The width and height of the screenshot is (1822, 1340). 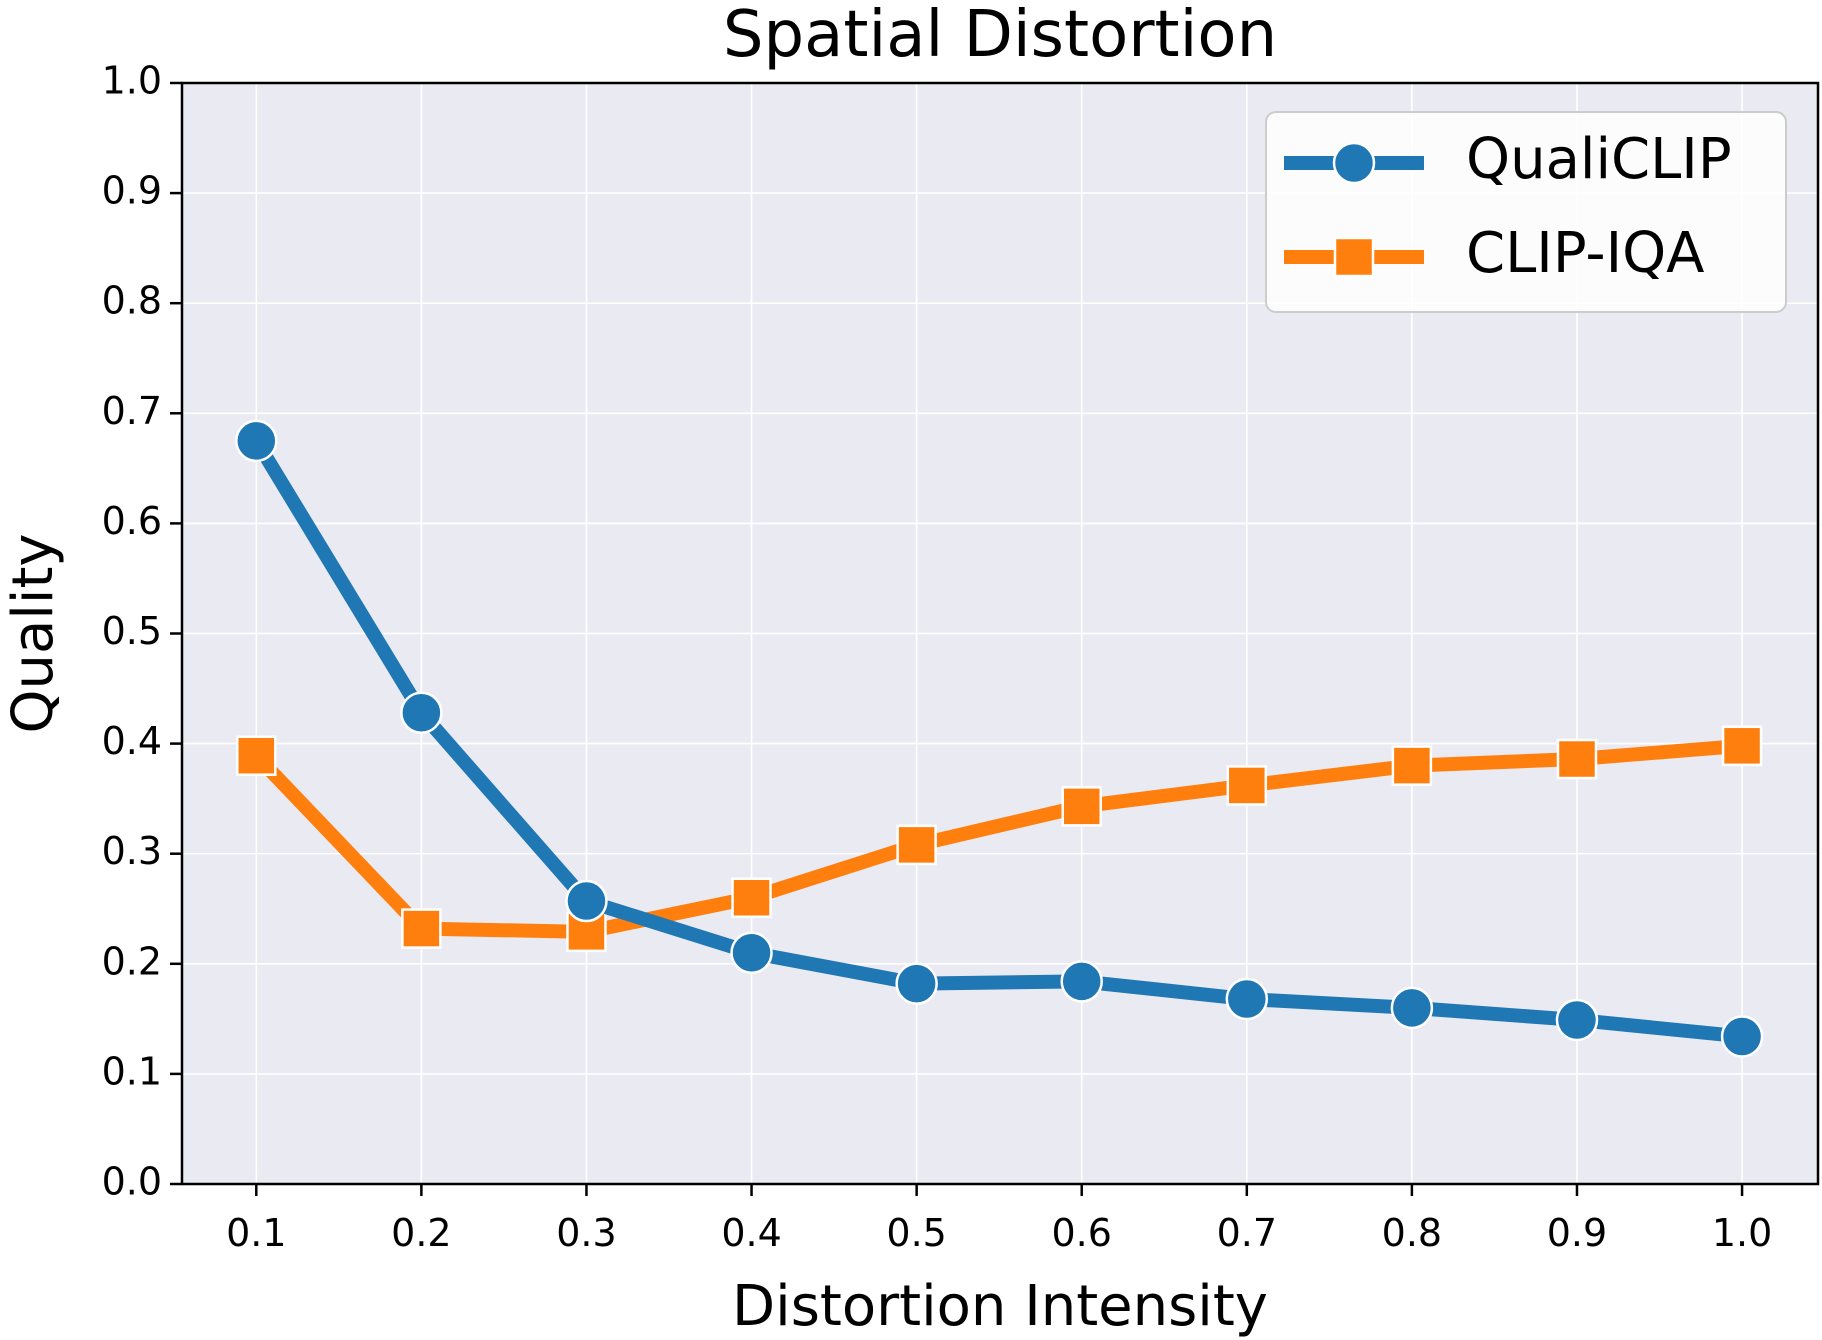 I want to click on x-tick-label: 0.6, so click(x=1081, y=1233).